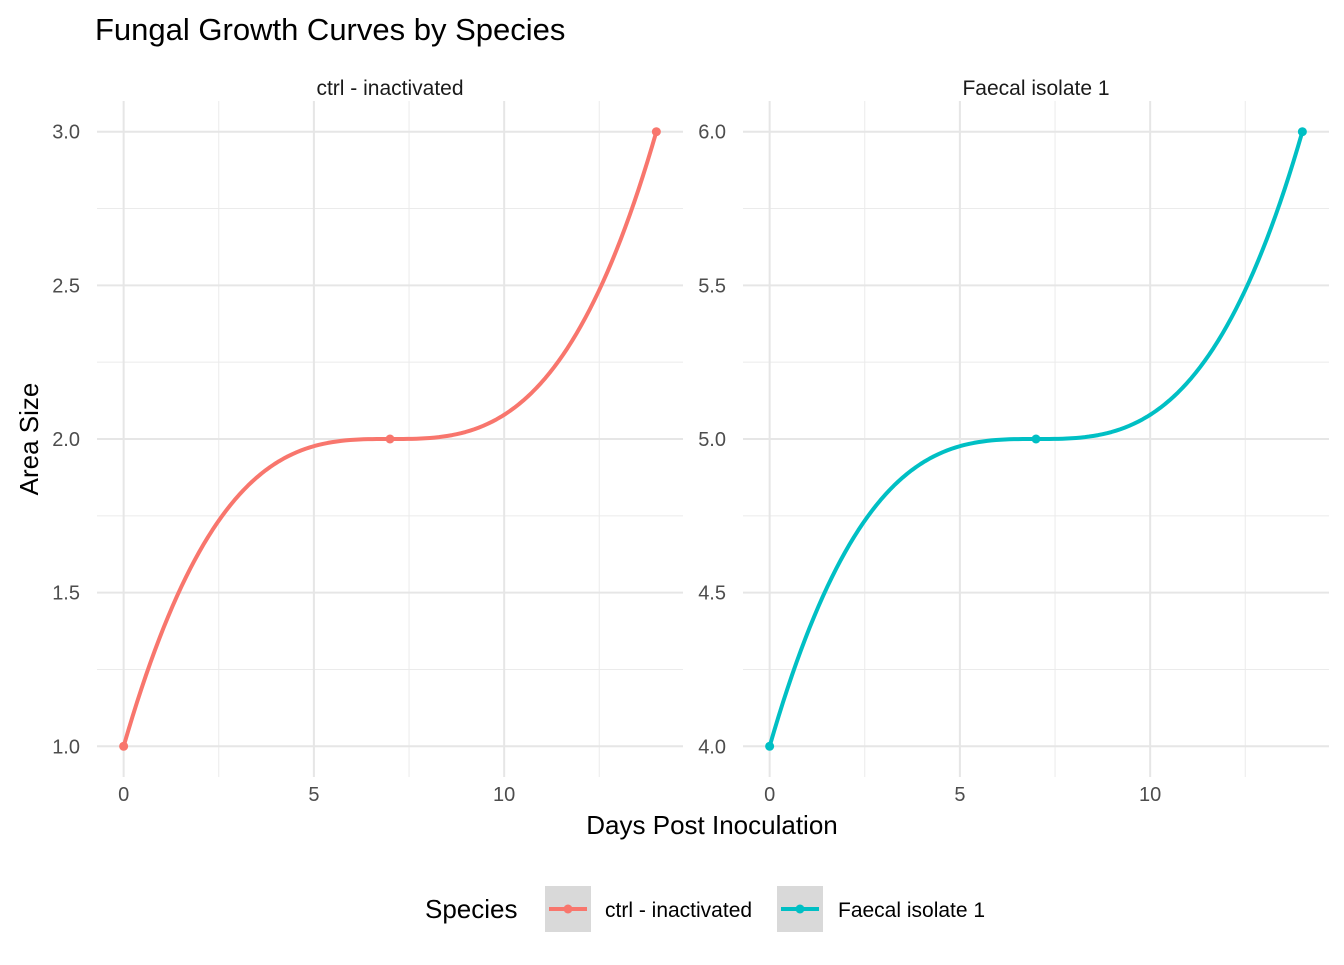 The image size is (1344, 965). I want to click on y-tick-label: 6.0, so click(712, 133).